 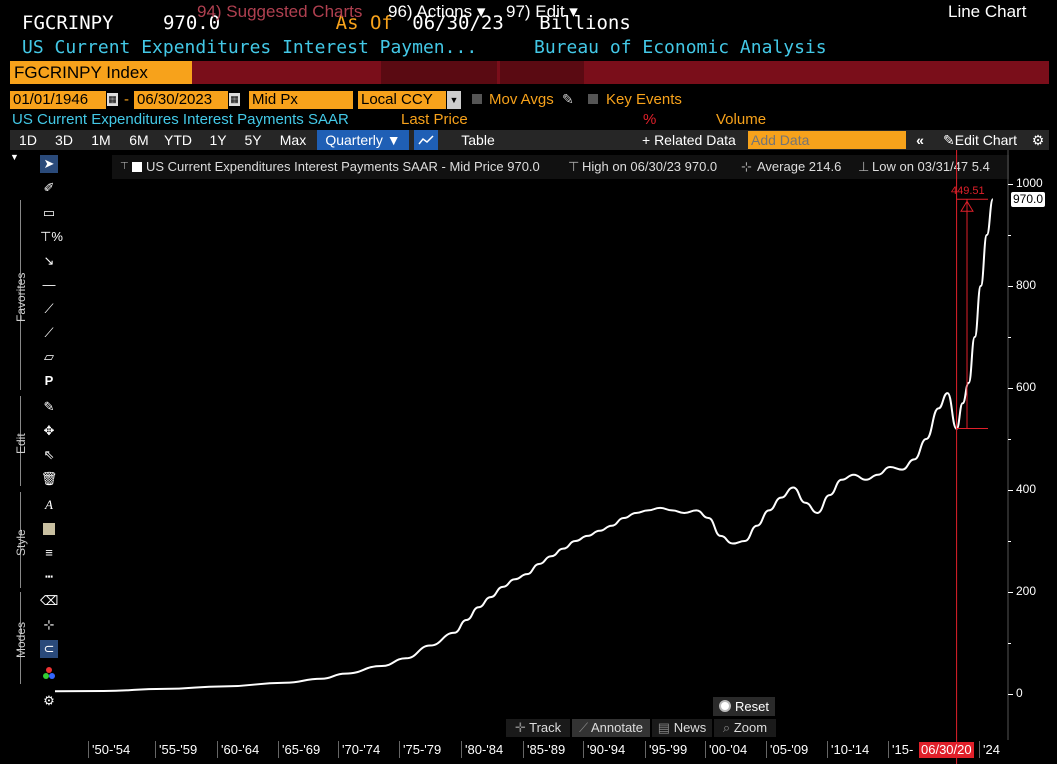 I want to click on suggested-charts-menu: 94) Suggested Charts, so click(x=280, y=11).